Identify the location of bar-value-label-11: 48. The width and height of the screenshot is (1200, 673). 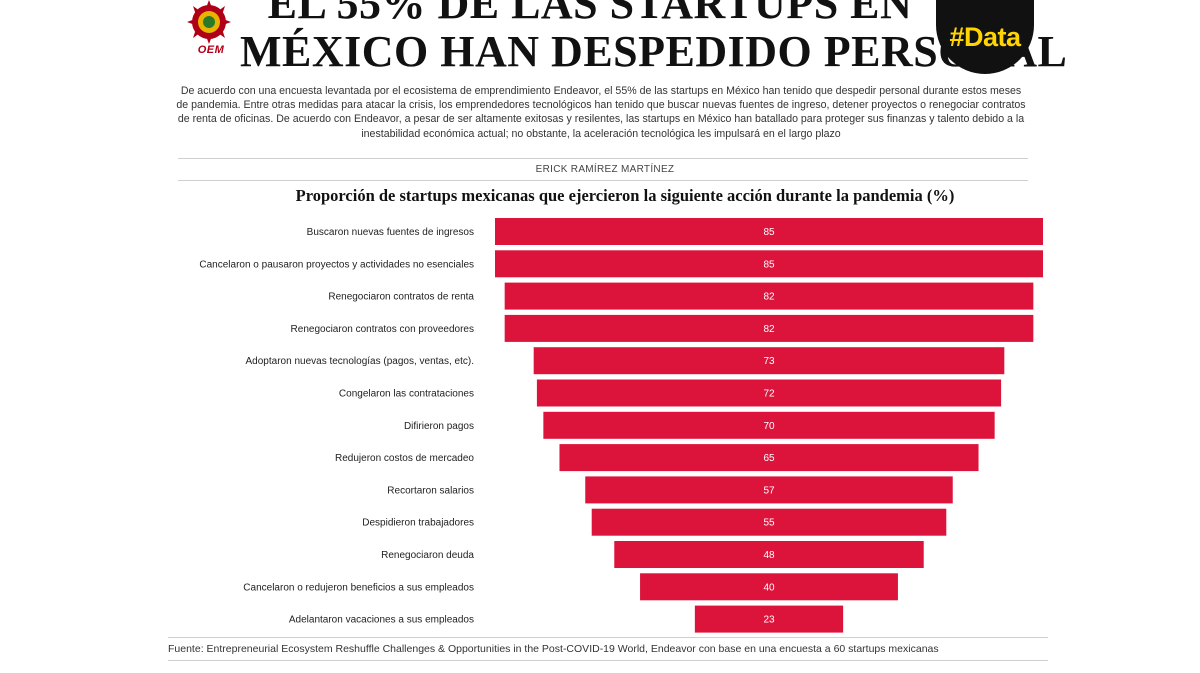
(769, 555).